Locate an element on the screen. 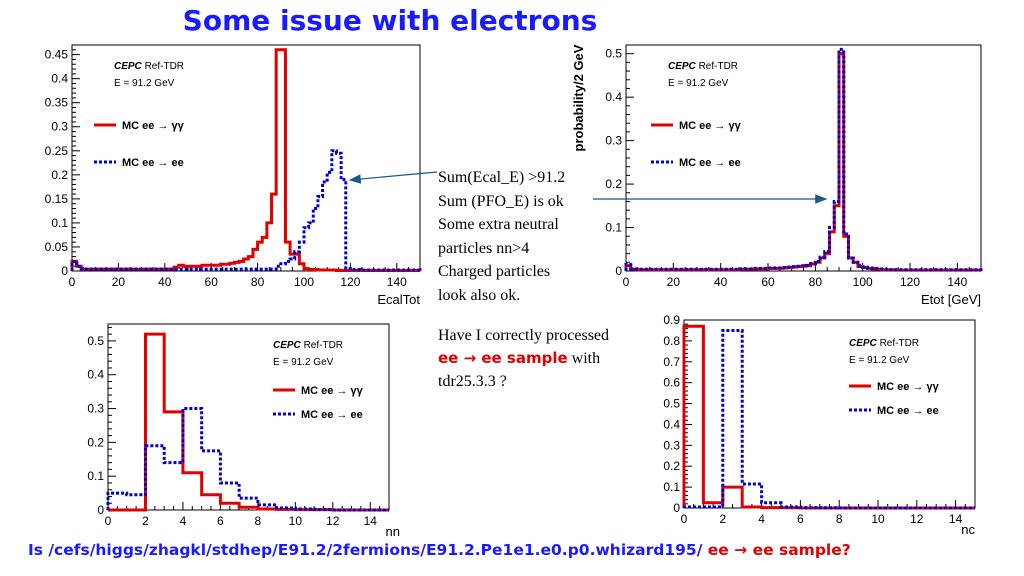 The height and width of the screenshot is (576, 1024). note-line: look also ok. is located at coordinates (479, 295).